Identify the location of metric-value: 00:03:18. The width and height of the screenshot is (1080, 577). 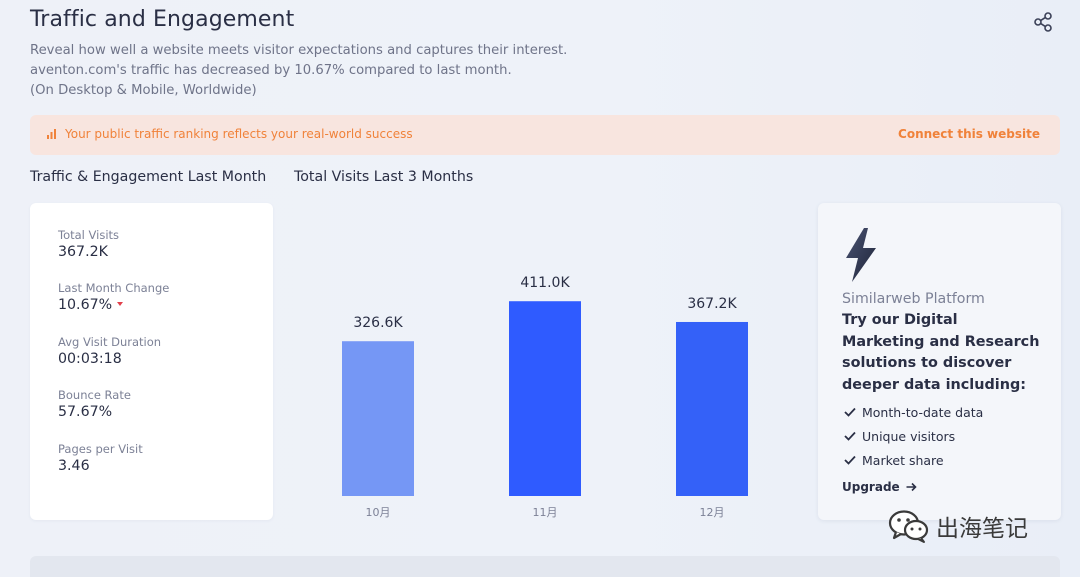
(109, 359).